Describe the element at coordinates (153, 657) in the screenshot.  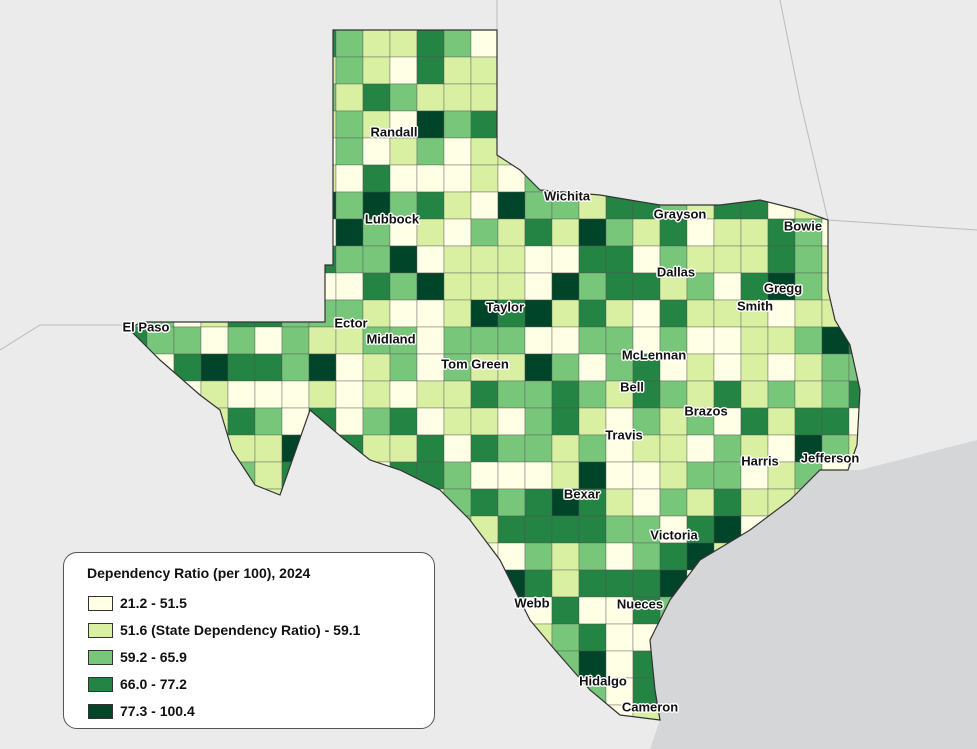
I see `legend-label: 59.2 - 65.9` at that location.